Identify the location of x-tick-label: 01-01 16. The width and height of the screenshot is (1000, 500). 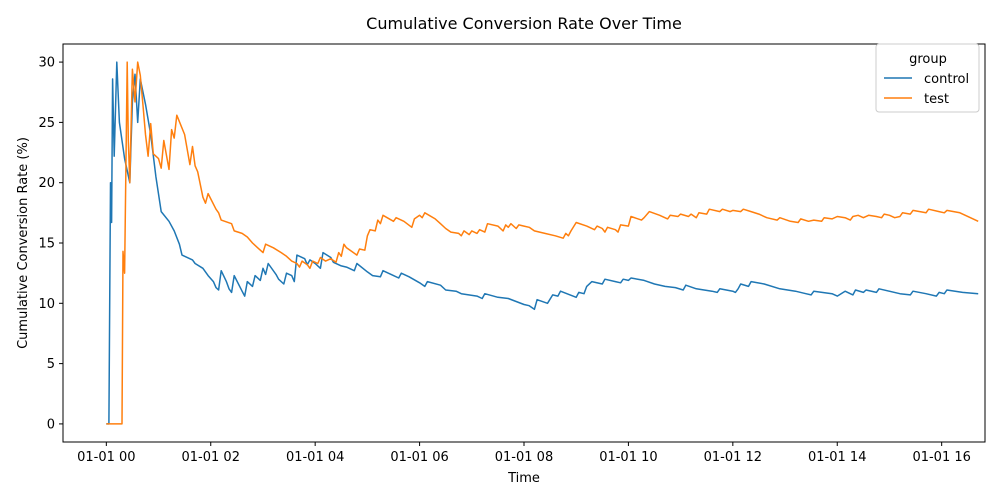
(941, 457).